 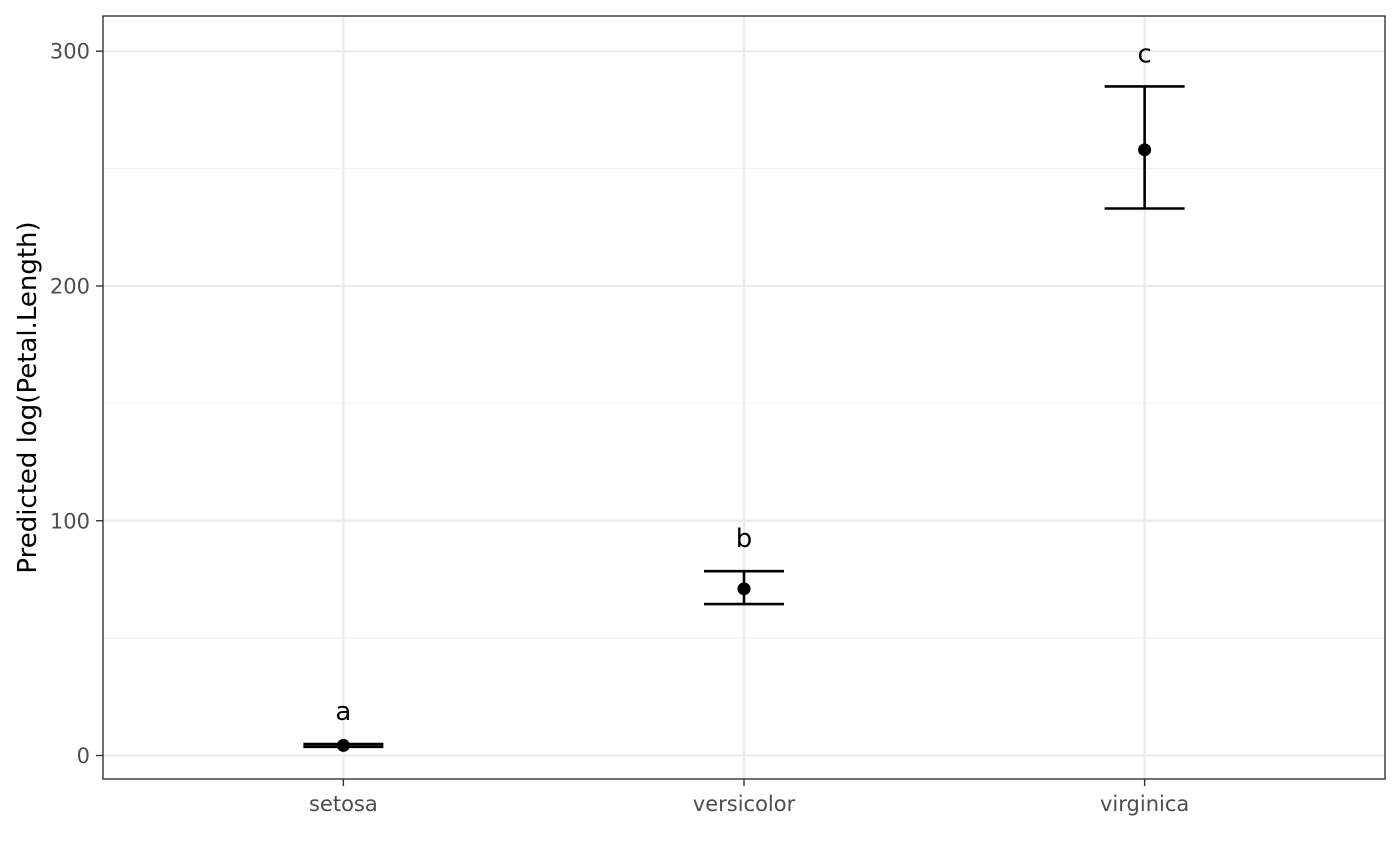 I want to click on group-letter: a, so click(x=343, y=712).